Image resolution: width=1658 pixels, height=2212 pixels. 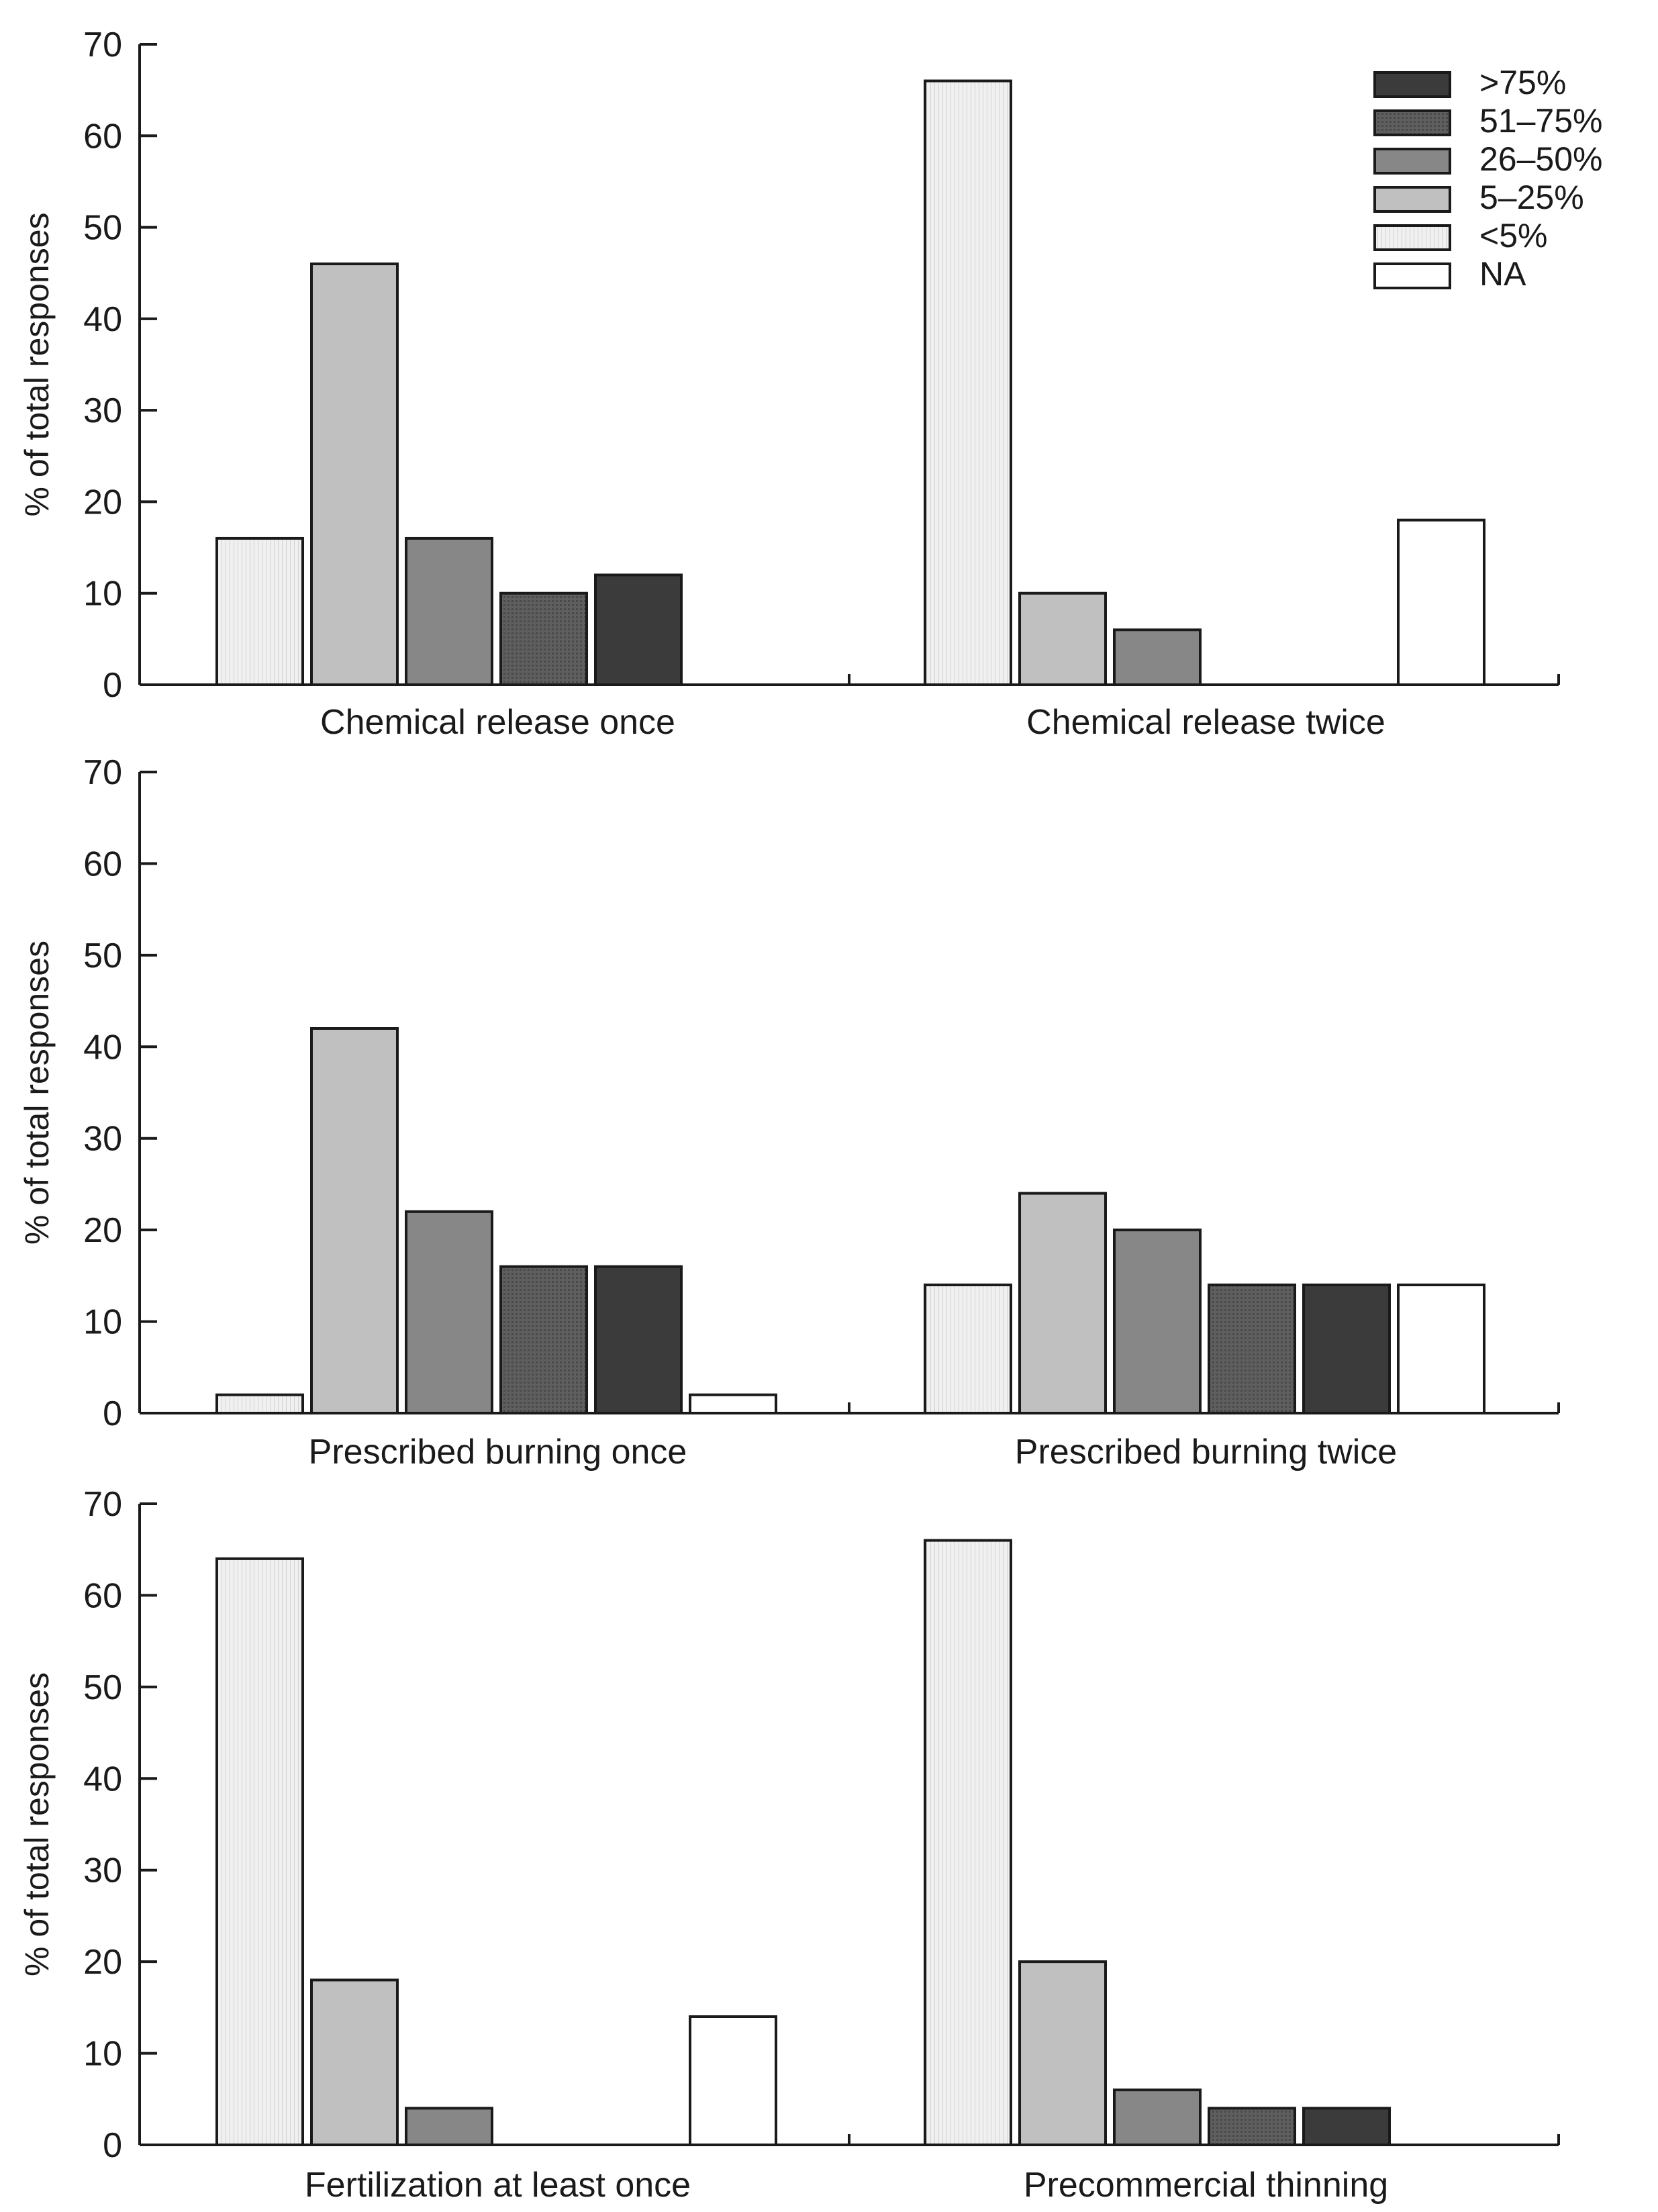 I want to click on legend-item-26_50: 26–50%, so click(x=1488, y=159).